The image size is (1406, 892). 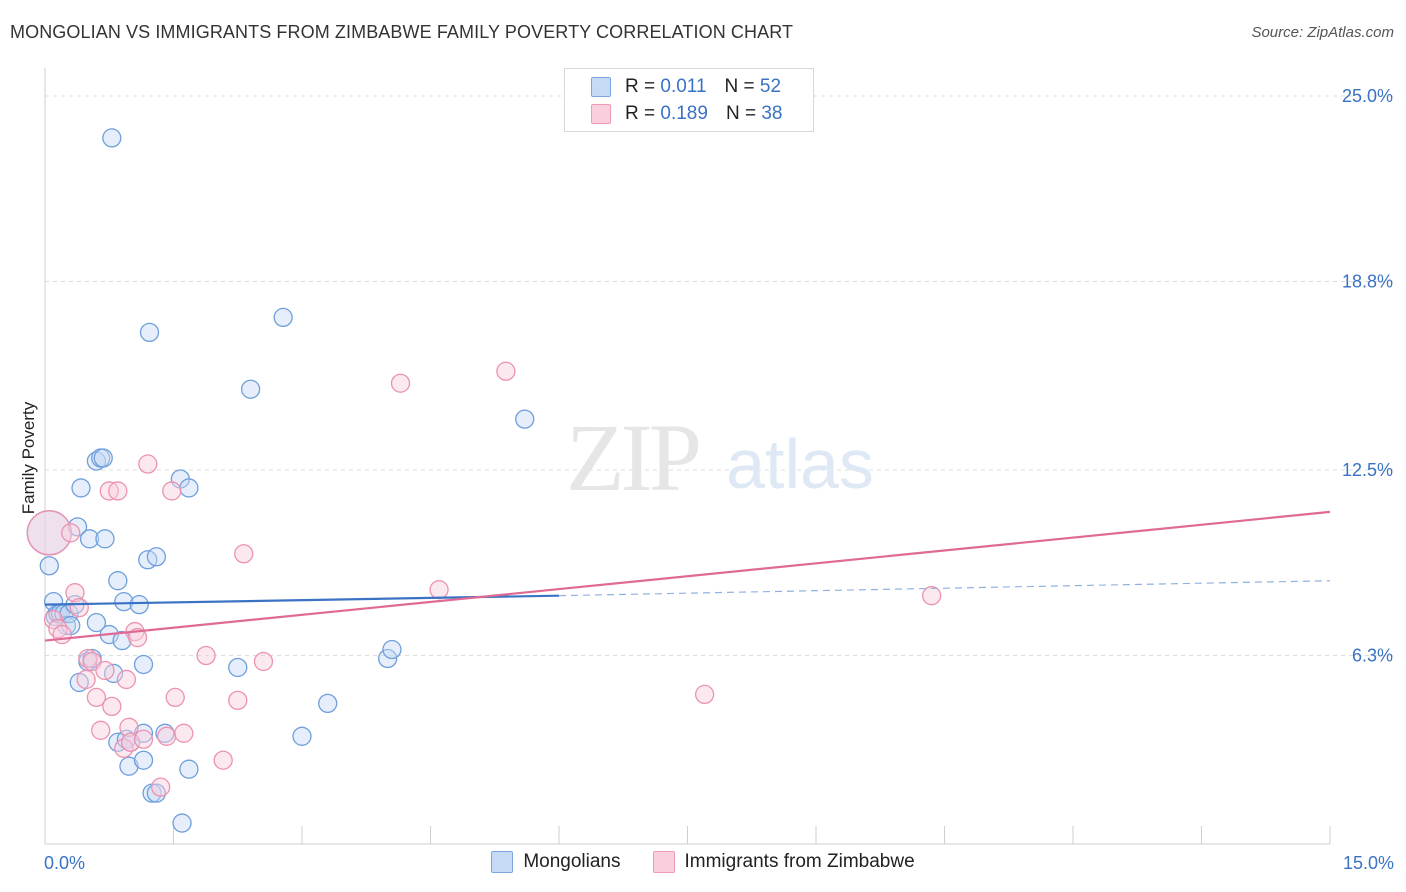 I want to click on legend-n-value: 38, so click(x=772, y=113).